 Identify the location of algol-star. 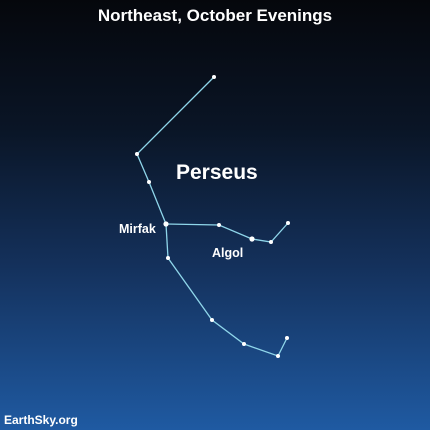
(252, 239).